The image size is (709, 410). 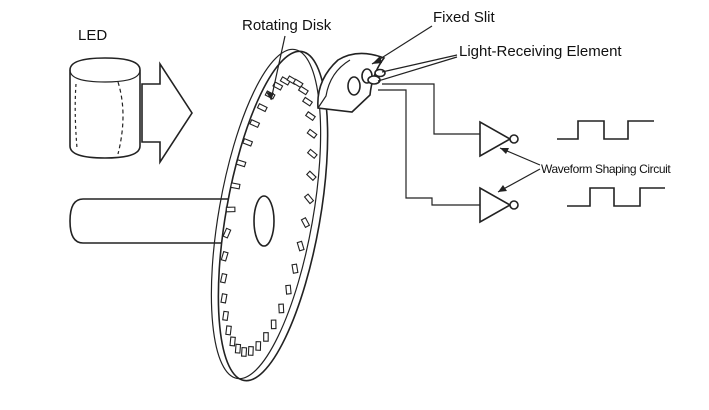 What do you see at coordinates (514, 139) in the screenshot?
I see `amplifier-a-output` at bounding box center [514, 139].